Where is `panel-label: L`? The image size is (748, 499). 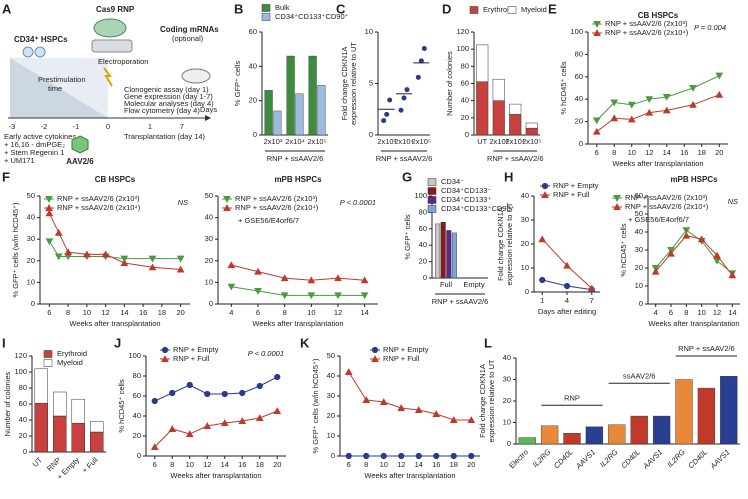
panel-label: L is located at coordinates (488, 342).